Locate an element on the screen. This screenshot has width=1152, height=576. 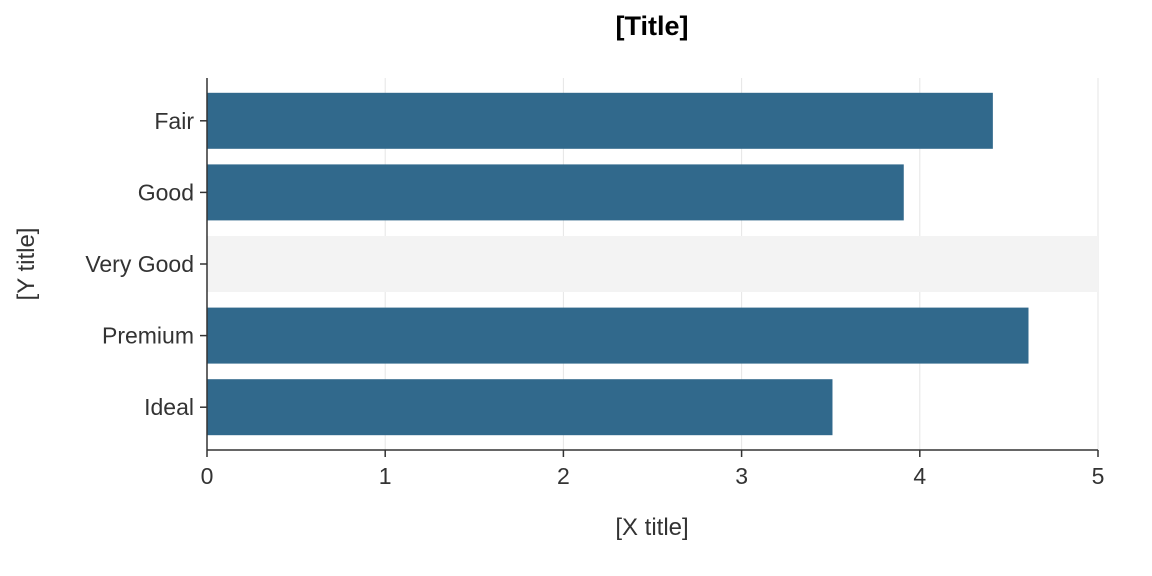
x-tick-label-3: 3 is located at coordinates (741, 476).